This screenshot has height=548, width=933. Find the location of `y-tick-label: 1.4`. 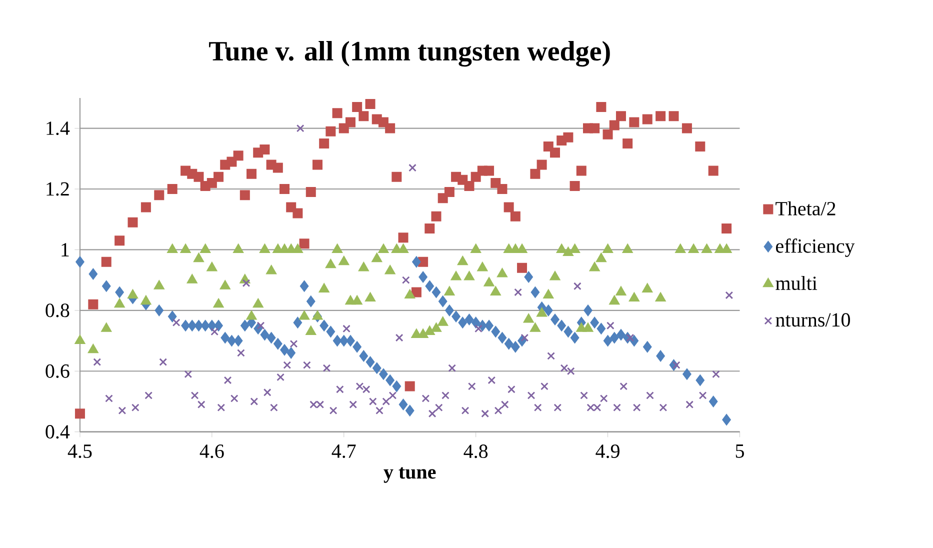

y-tick-label: 1.4 is located at coordinates (58, 129).